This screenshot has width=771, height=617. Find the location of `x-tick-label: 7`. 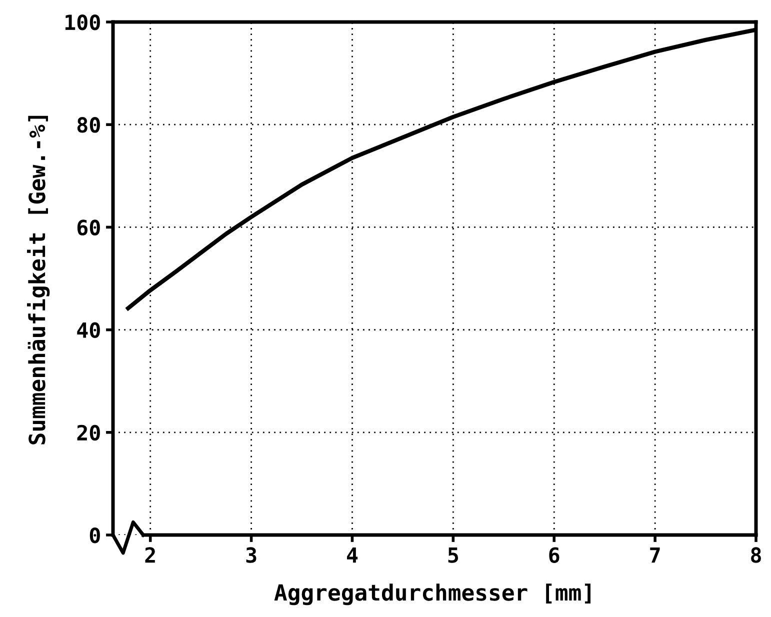

x-tick-label: 7 is located at coordinates (655, 555).